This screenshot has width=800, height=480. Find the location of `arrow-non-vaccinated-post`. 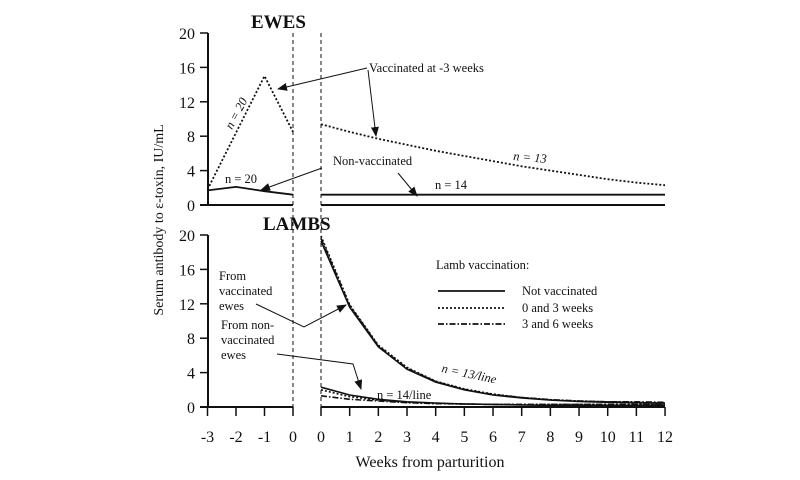

arrow-non-vaccinated-post is located at coordinates (407, 184).